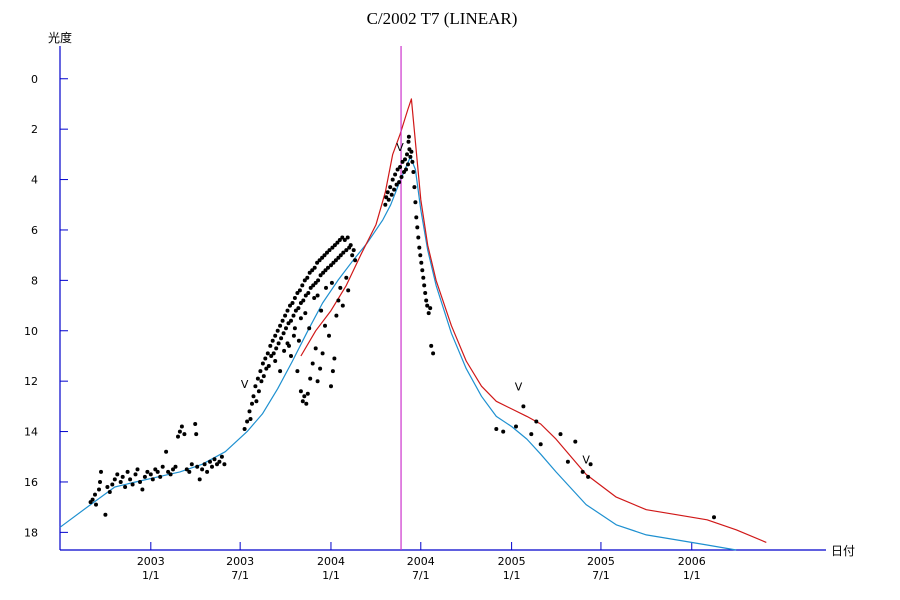  I want to click on x-tick-label-year: 2004, so click(421, 561).